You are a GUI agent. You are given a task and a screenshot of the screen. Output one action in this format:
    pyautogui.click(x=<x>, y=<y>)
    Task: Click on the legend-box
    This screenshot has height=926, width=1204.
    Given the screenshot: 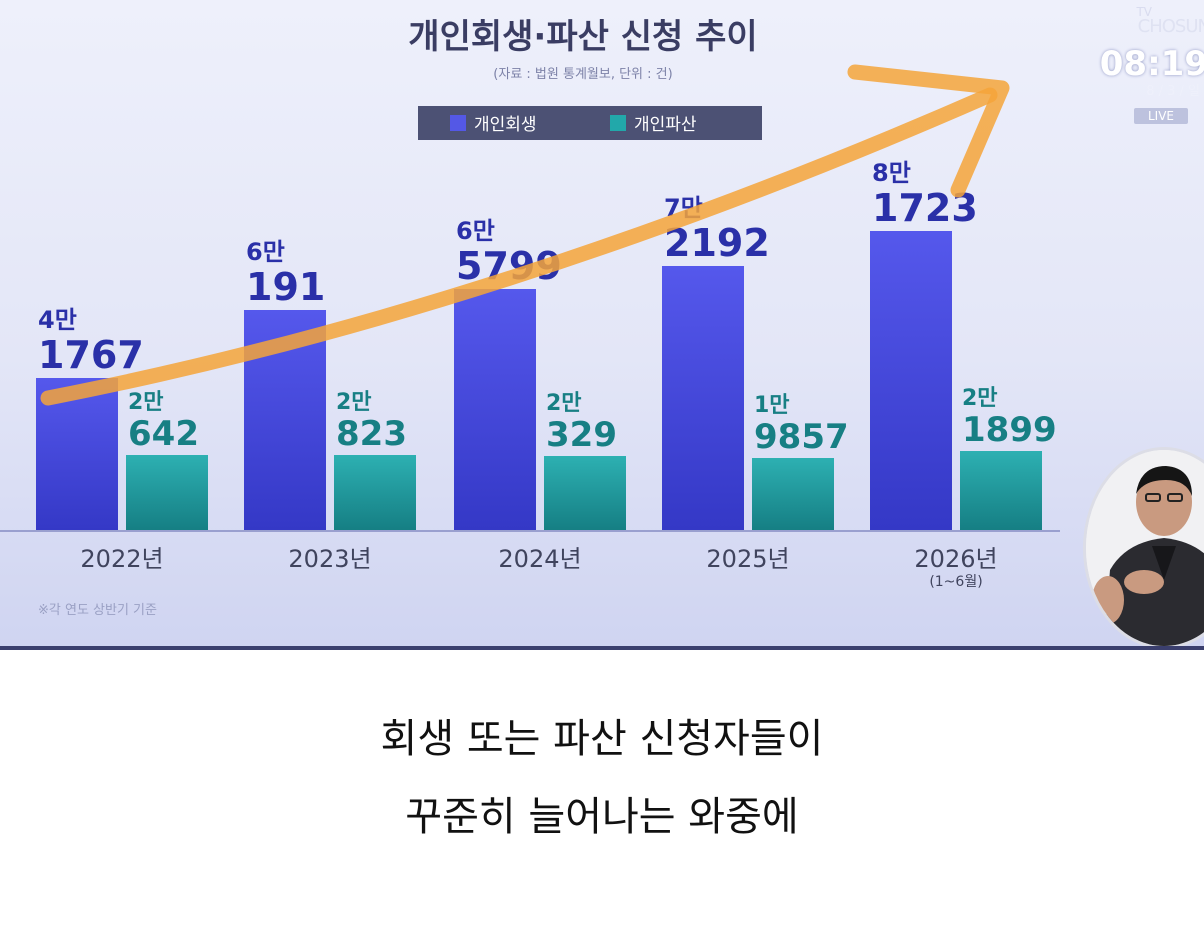 What is the action you would take?
    pyautogui.click(x=590, y=123)
    